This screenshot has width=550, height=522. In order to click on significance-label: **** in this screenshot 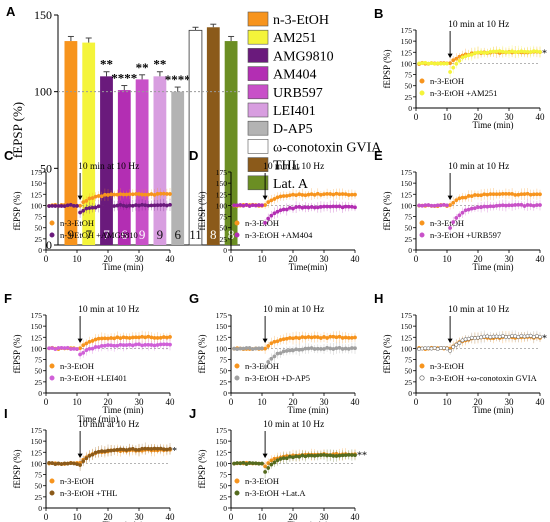, I will do `click(124, 78)`.